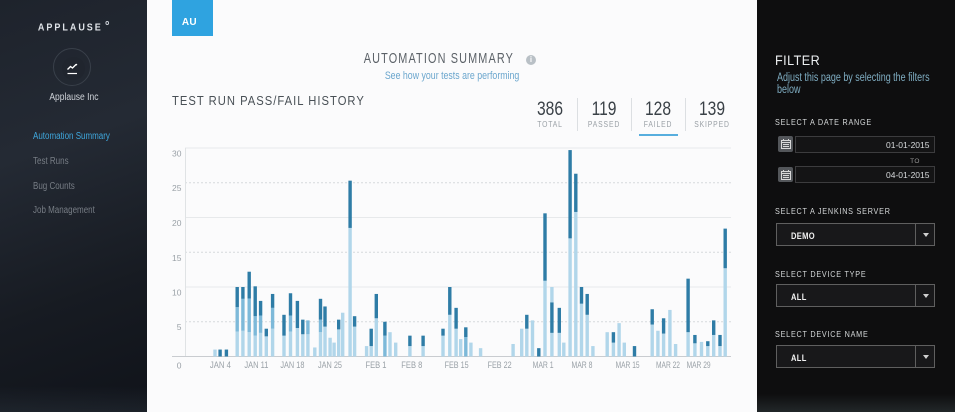 The image size is (955, 412). I want to click on svg-text: JAN 4, so click(220, 365).